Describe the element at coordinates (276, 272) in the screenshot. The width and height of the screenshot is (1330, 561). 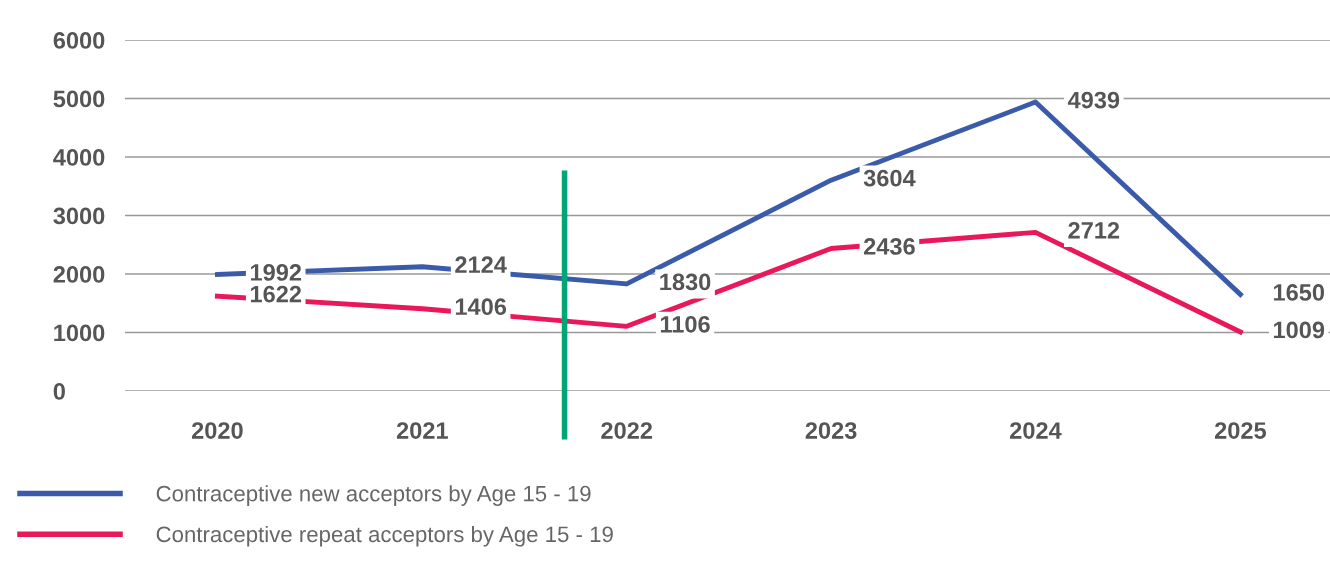
I see `data-label: 1992` at that location.